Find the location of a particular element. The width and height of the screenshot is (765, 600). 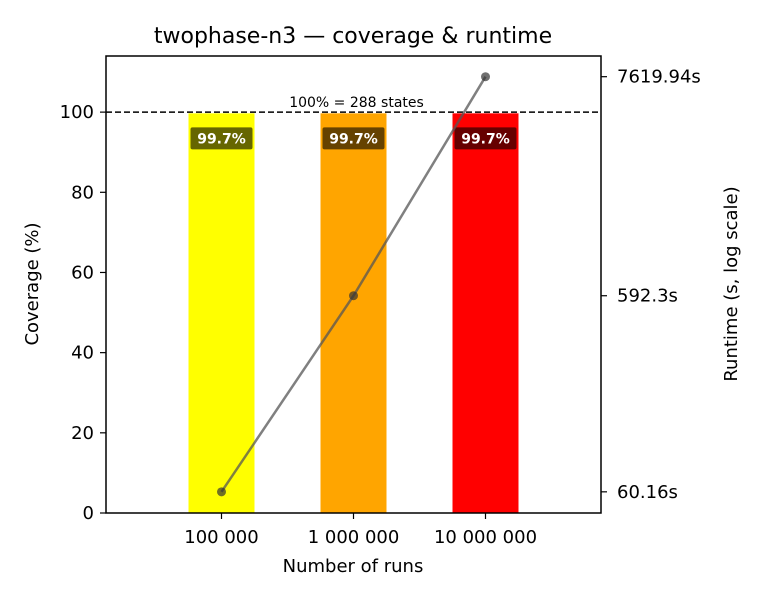

bar-value-label-2: 99.7% is located at coordinates (353, 139).